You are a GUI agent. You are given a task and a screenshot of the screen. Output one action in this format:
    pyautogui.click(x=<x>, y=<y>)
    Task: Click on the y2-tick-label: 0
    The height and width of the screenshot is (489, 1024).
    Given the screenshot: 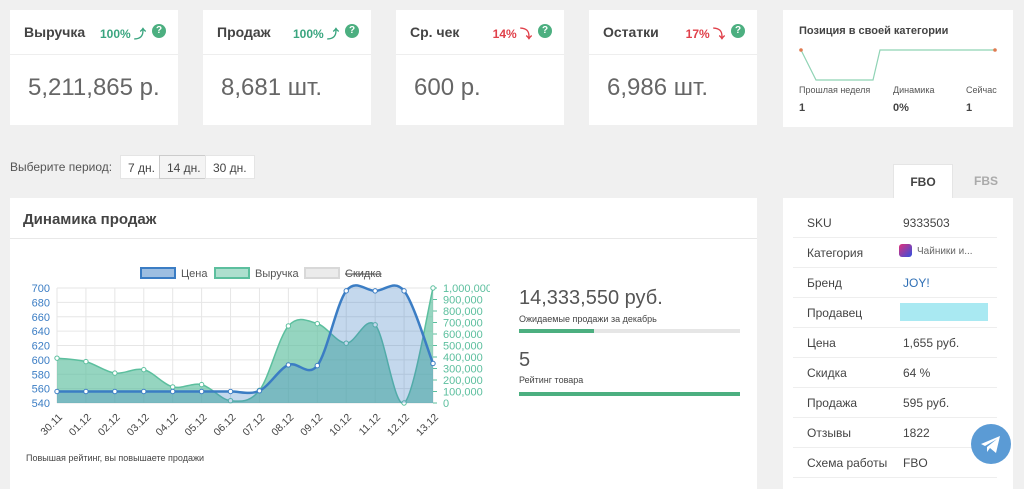 What is the action you would take?
    pyautogui.click(x=446, y=404)
    